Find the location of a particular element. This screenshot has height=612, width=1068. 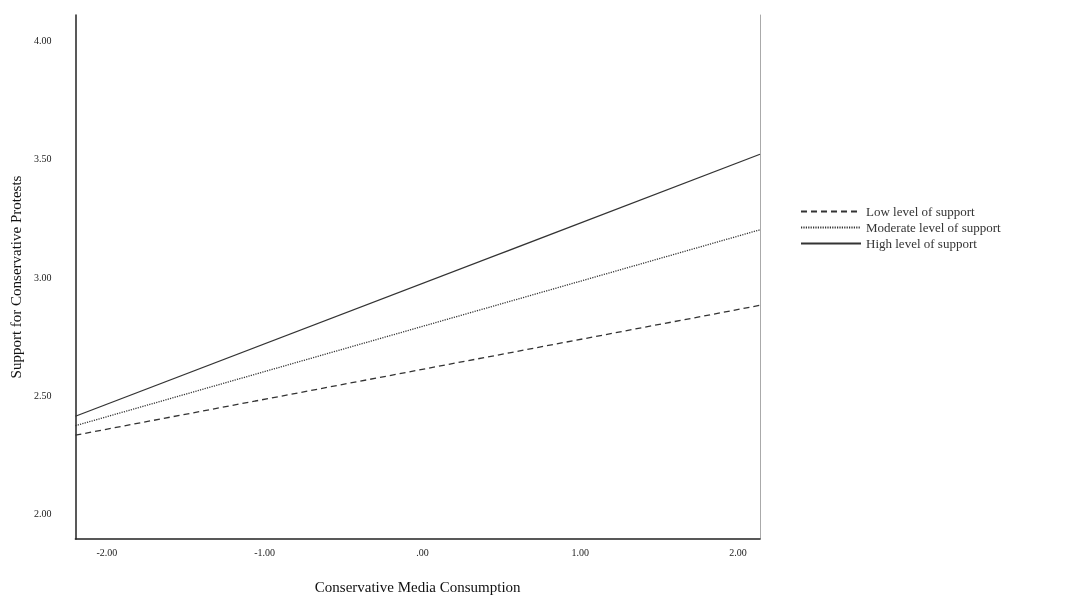

x-axis-title: Conservative Media Consumption is located at coordinates (418, 586).